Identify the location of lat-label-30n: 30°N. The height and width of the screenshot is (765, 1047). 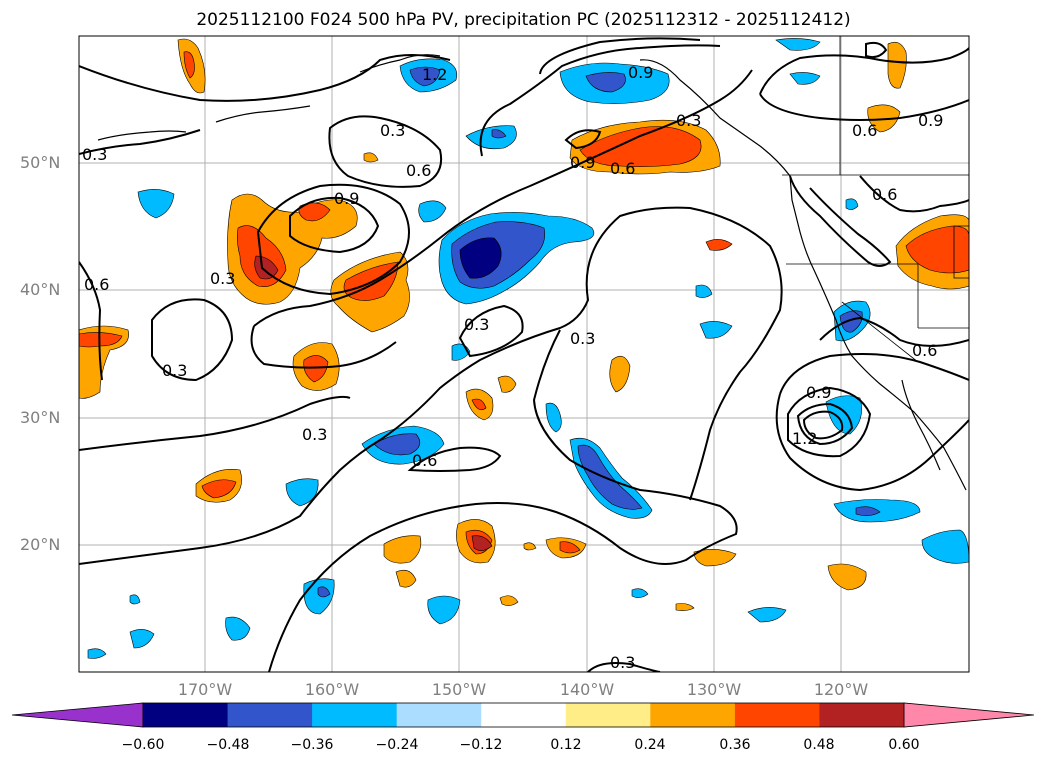
(40, 417).